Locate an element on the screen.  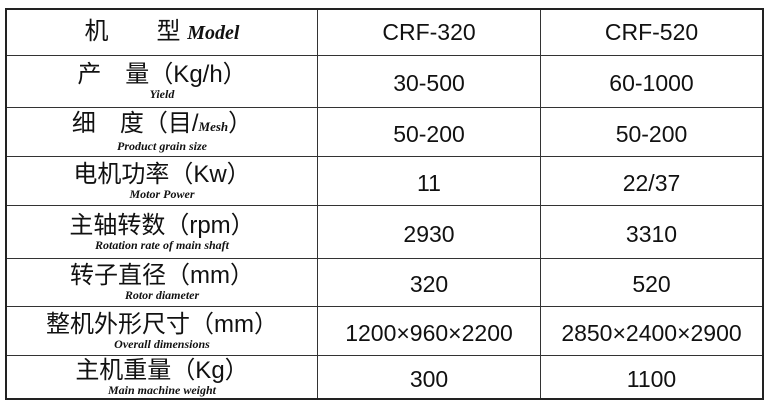
label-cn: 转子直径 is located at coordinates (118, 275).